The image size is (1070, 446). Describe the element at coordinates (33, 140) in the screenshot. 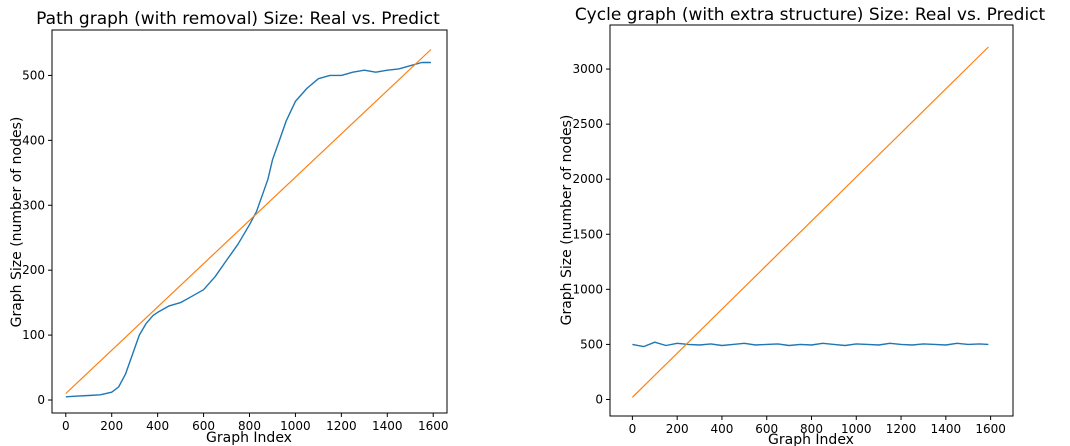

I see `y-tick-label: 400` at that location.